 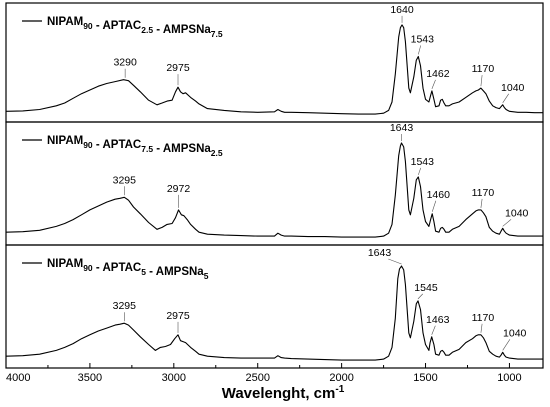 I want to click on x-axis-title-superscript: -1, so click(x=339, y=389).